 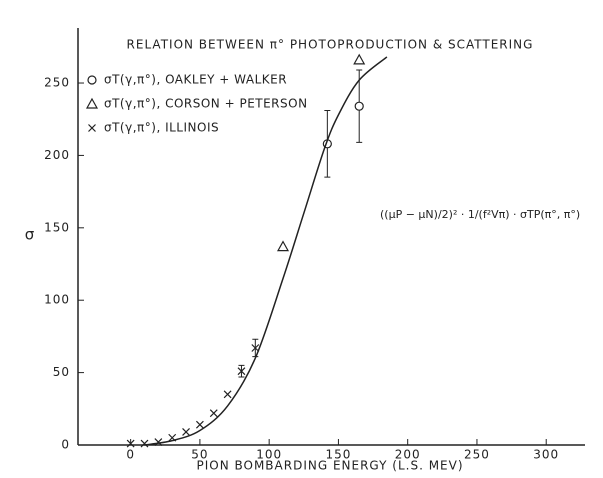 I want to click on x-tick-label: 100, so click(x=269, y=455).